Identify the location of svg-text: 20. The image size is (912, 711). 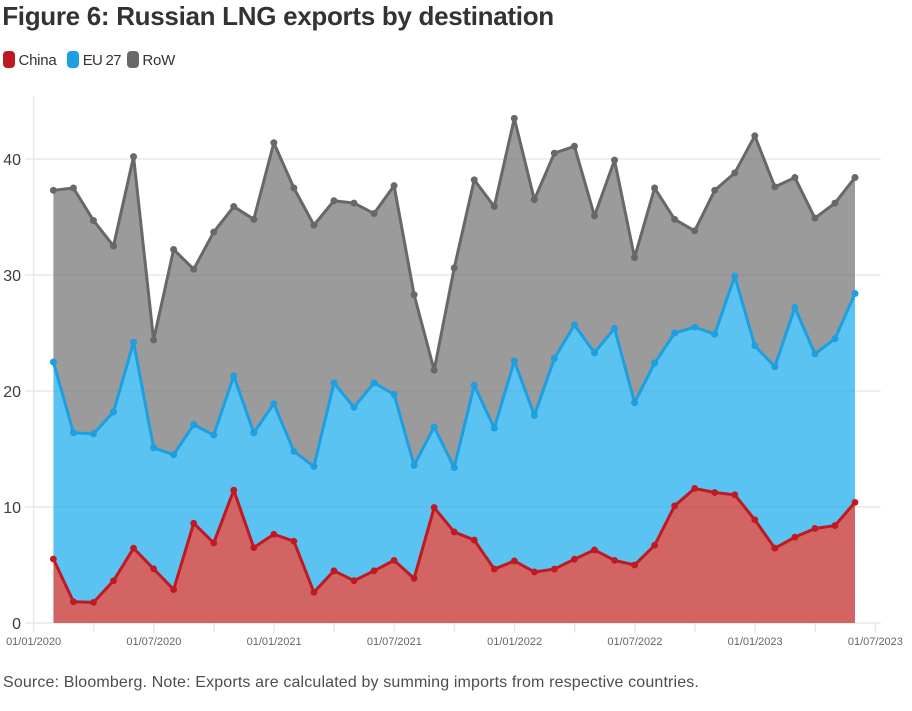
(12, 392).